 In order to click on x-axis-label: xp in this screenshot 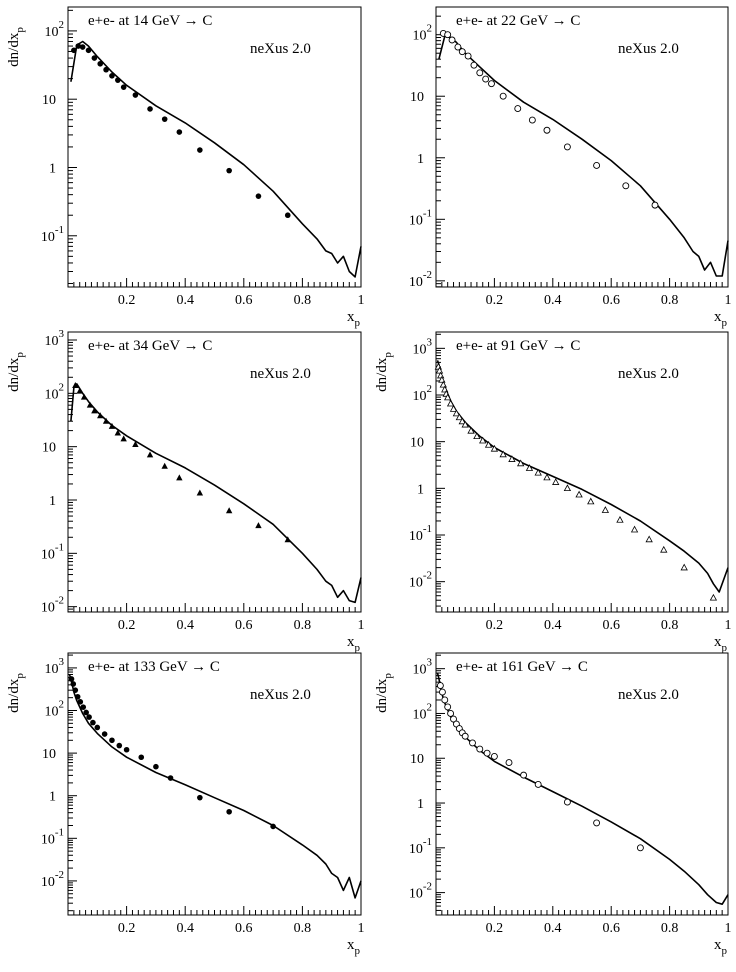, I will do `click(721, 319)`.